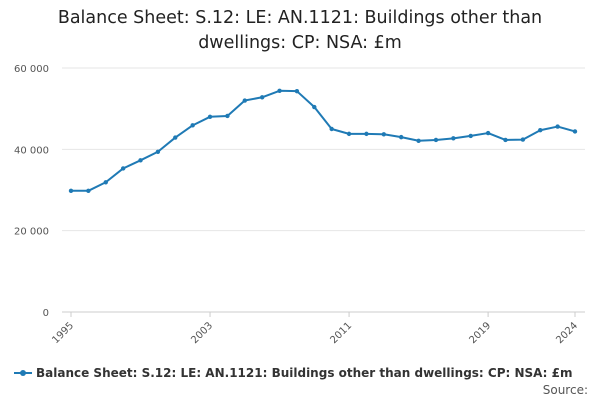 This screenshot has height=400, width=600. I want to click on data-point-2017, so click(453, 138).